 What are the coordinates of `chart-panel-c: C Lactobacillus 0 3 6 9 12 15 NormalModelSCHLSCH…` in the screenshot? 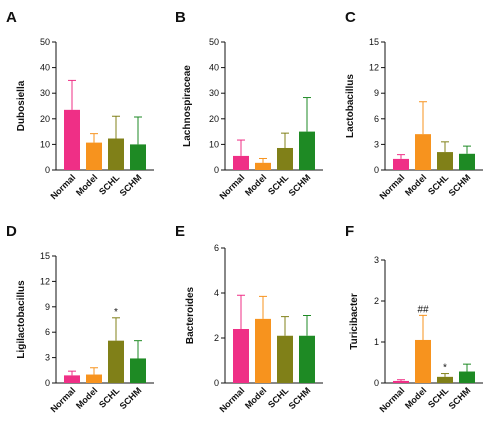 It's located at (414, 105).